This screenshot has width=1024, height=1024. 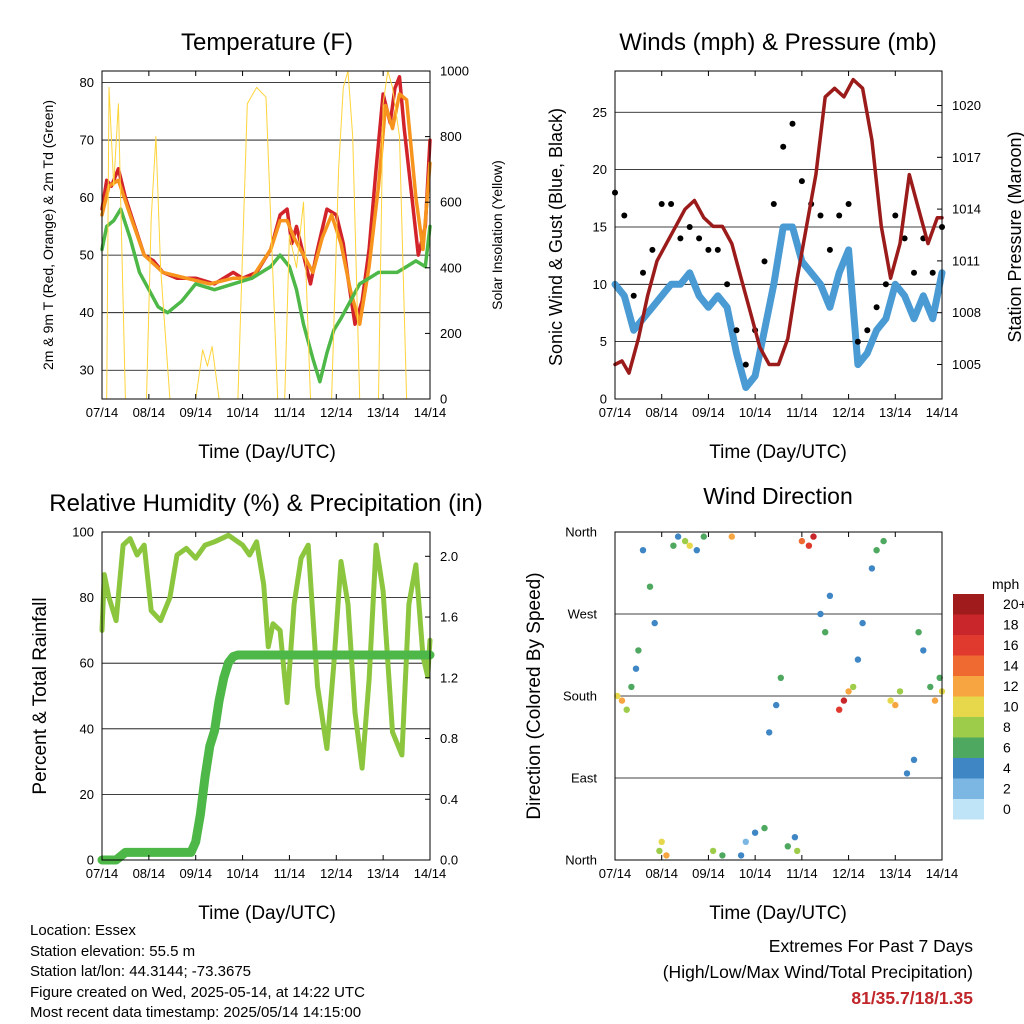 What do you see at coordinates (600, 169) in the screenshot?
I see `winds-y-tick-label: 20` at bounding box center [600, 169].